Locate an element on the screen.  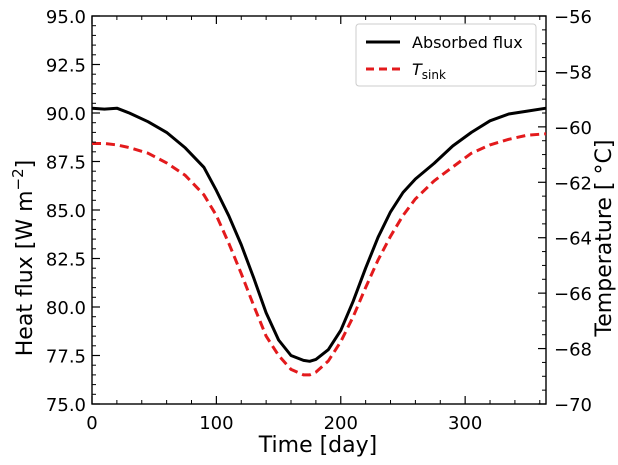
legend-tsink-subscript: sink is located at coordinates (434, 75).